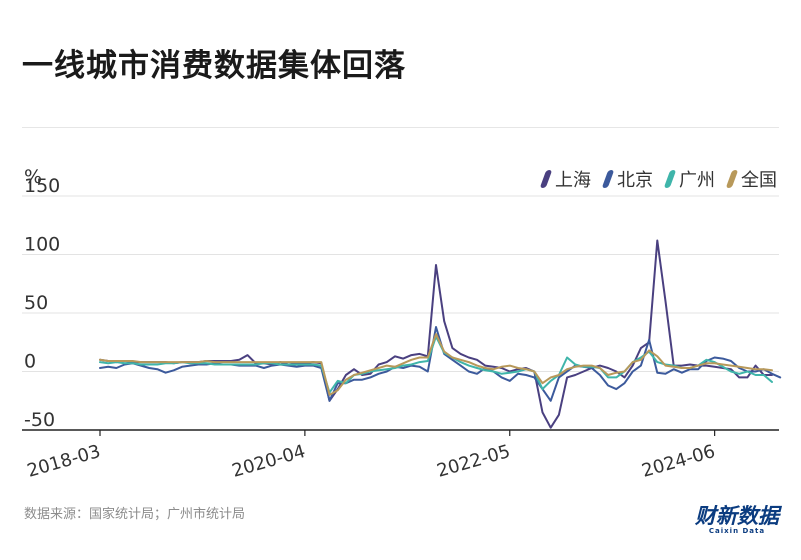 The image size is (801, 560). I want to click on y-tick-label: 100, so click(42, 245).